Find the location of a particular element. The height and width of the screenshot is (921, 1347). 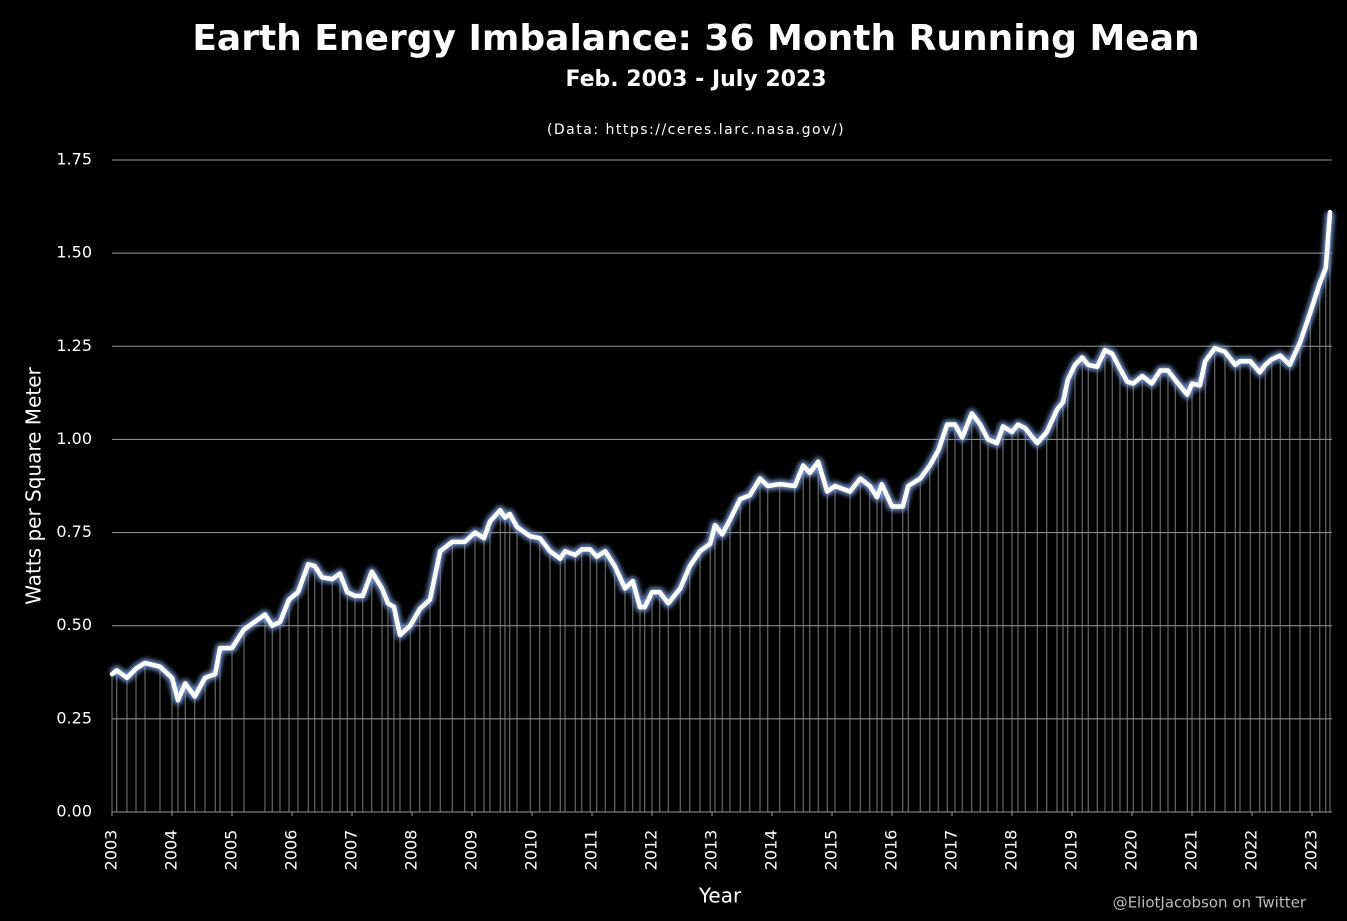

credit: @EliotJacobson on Twitter is located at coordinates (1210, 903).